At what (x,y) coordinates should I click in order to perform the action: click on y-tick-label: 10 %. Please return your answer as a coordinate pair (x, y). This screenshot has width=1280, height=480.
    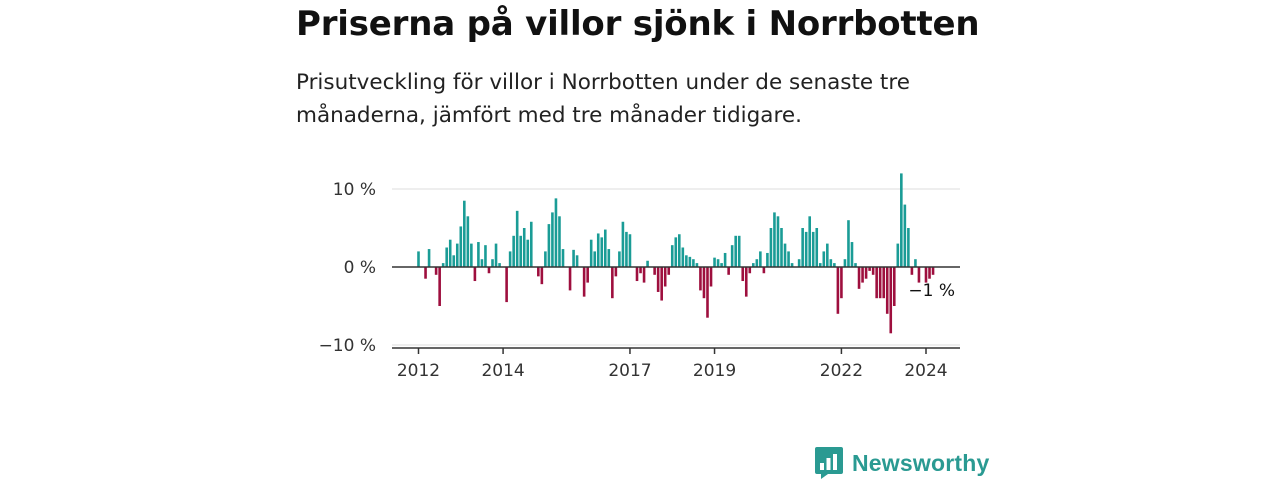
    Looking at the image, I should click on (354, 190).